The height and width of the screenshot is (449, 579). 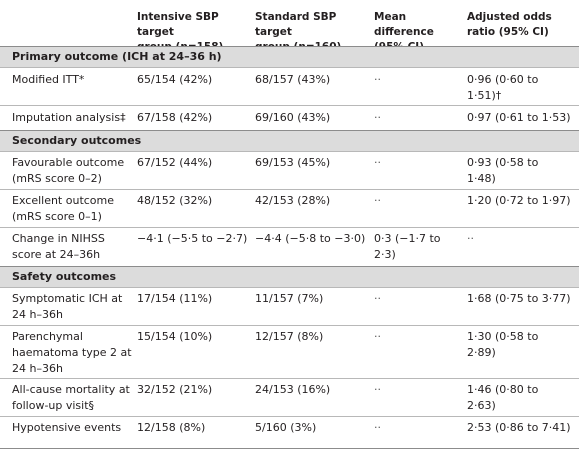 I want to click on section-title: Safety outcomes, so click(x=64, y=276).